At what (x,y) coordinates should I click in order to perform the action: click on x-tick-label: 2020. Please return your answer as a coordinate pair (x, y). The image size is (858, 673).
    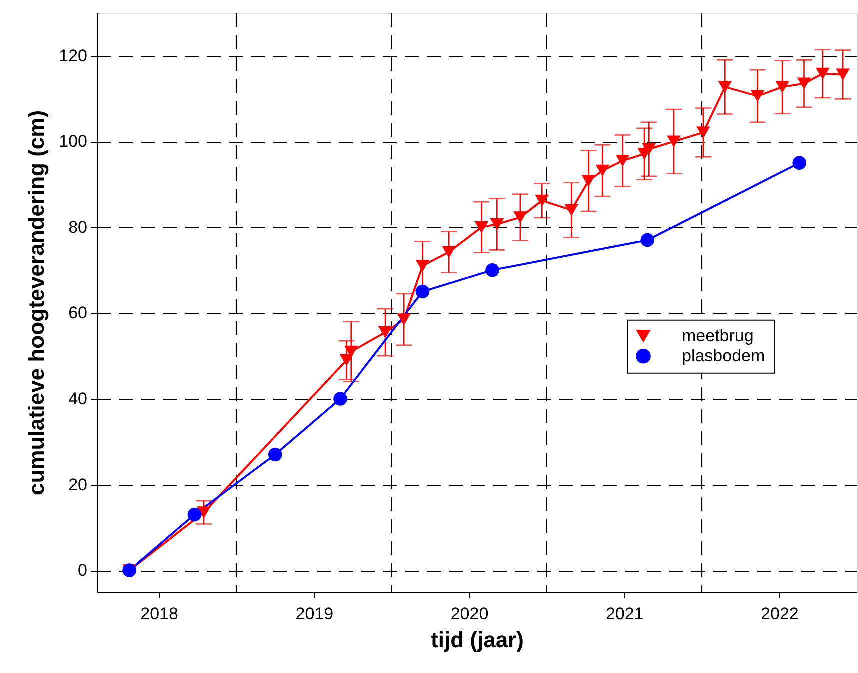
    Looking at the image, I should click on (469, 614).